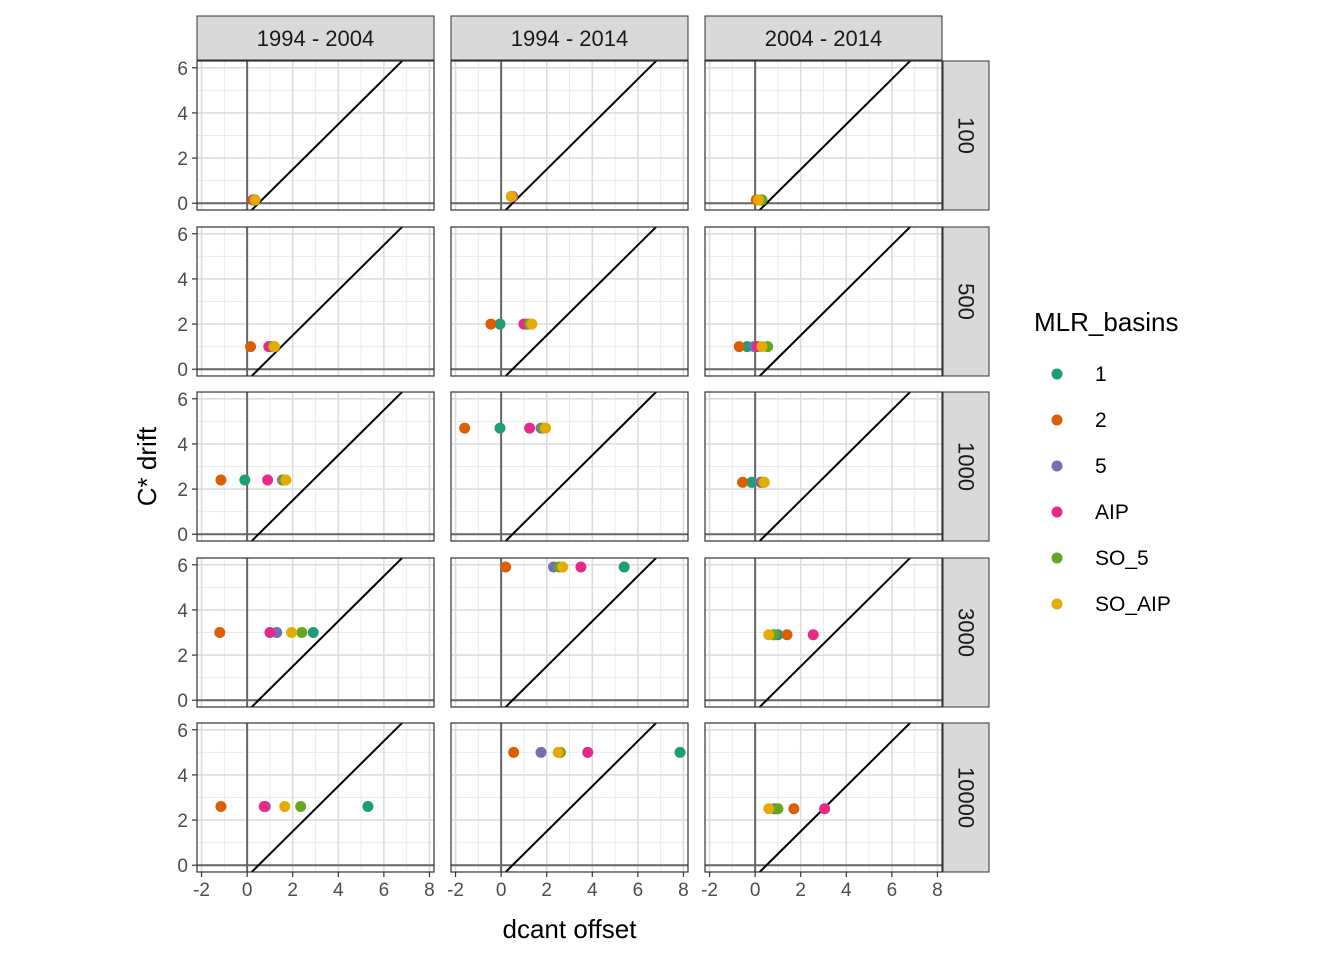 Image resolution: width=1344 pixels, height=965 pixels. I want to click on facet-strip-row-label: 10000, so click(966, 797).